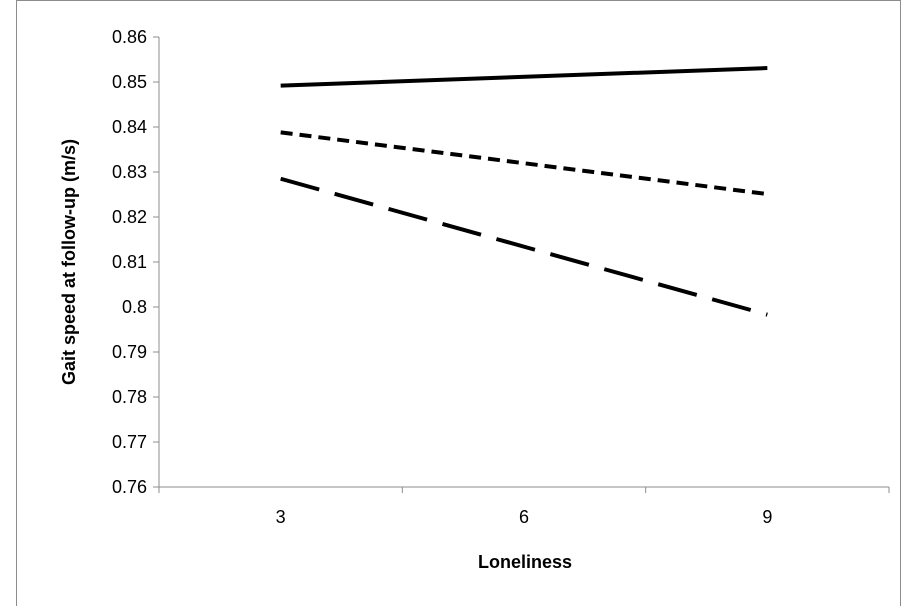 This screenshot has width=902, height=606. What do you see at coordinates (134, 307) in the screenshot?
I see `y-tick-label: 0.8` at bounding box center [134, 307].